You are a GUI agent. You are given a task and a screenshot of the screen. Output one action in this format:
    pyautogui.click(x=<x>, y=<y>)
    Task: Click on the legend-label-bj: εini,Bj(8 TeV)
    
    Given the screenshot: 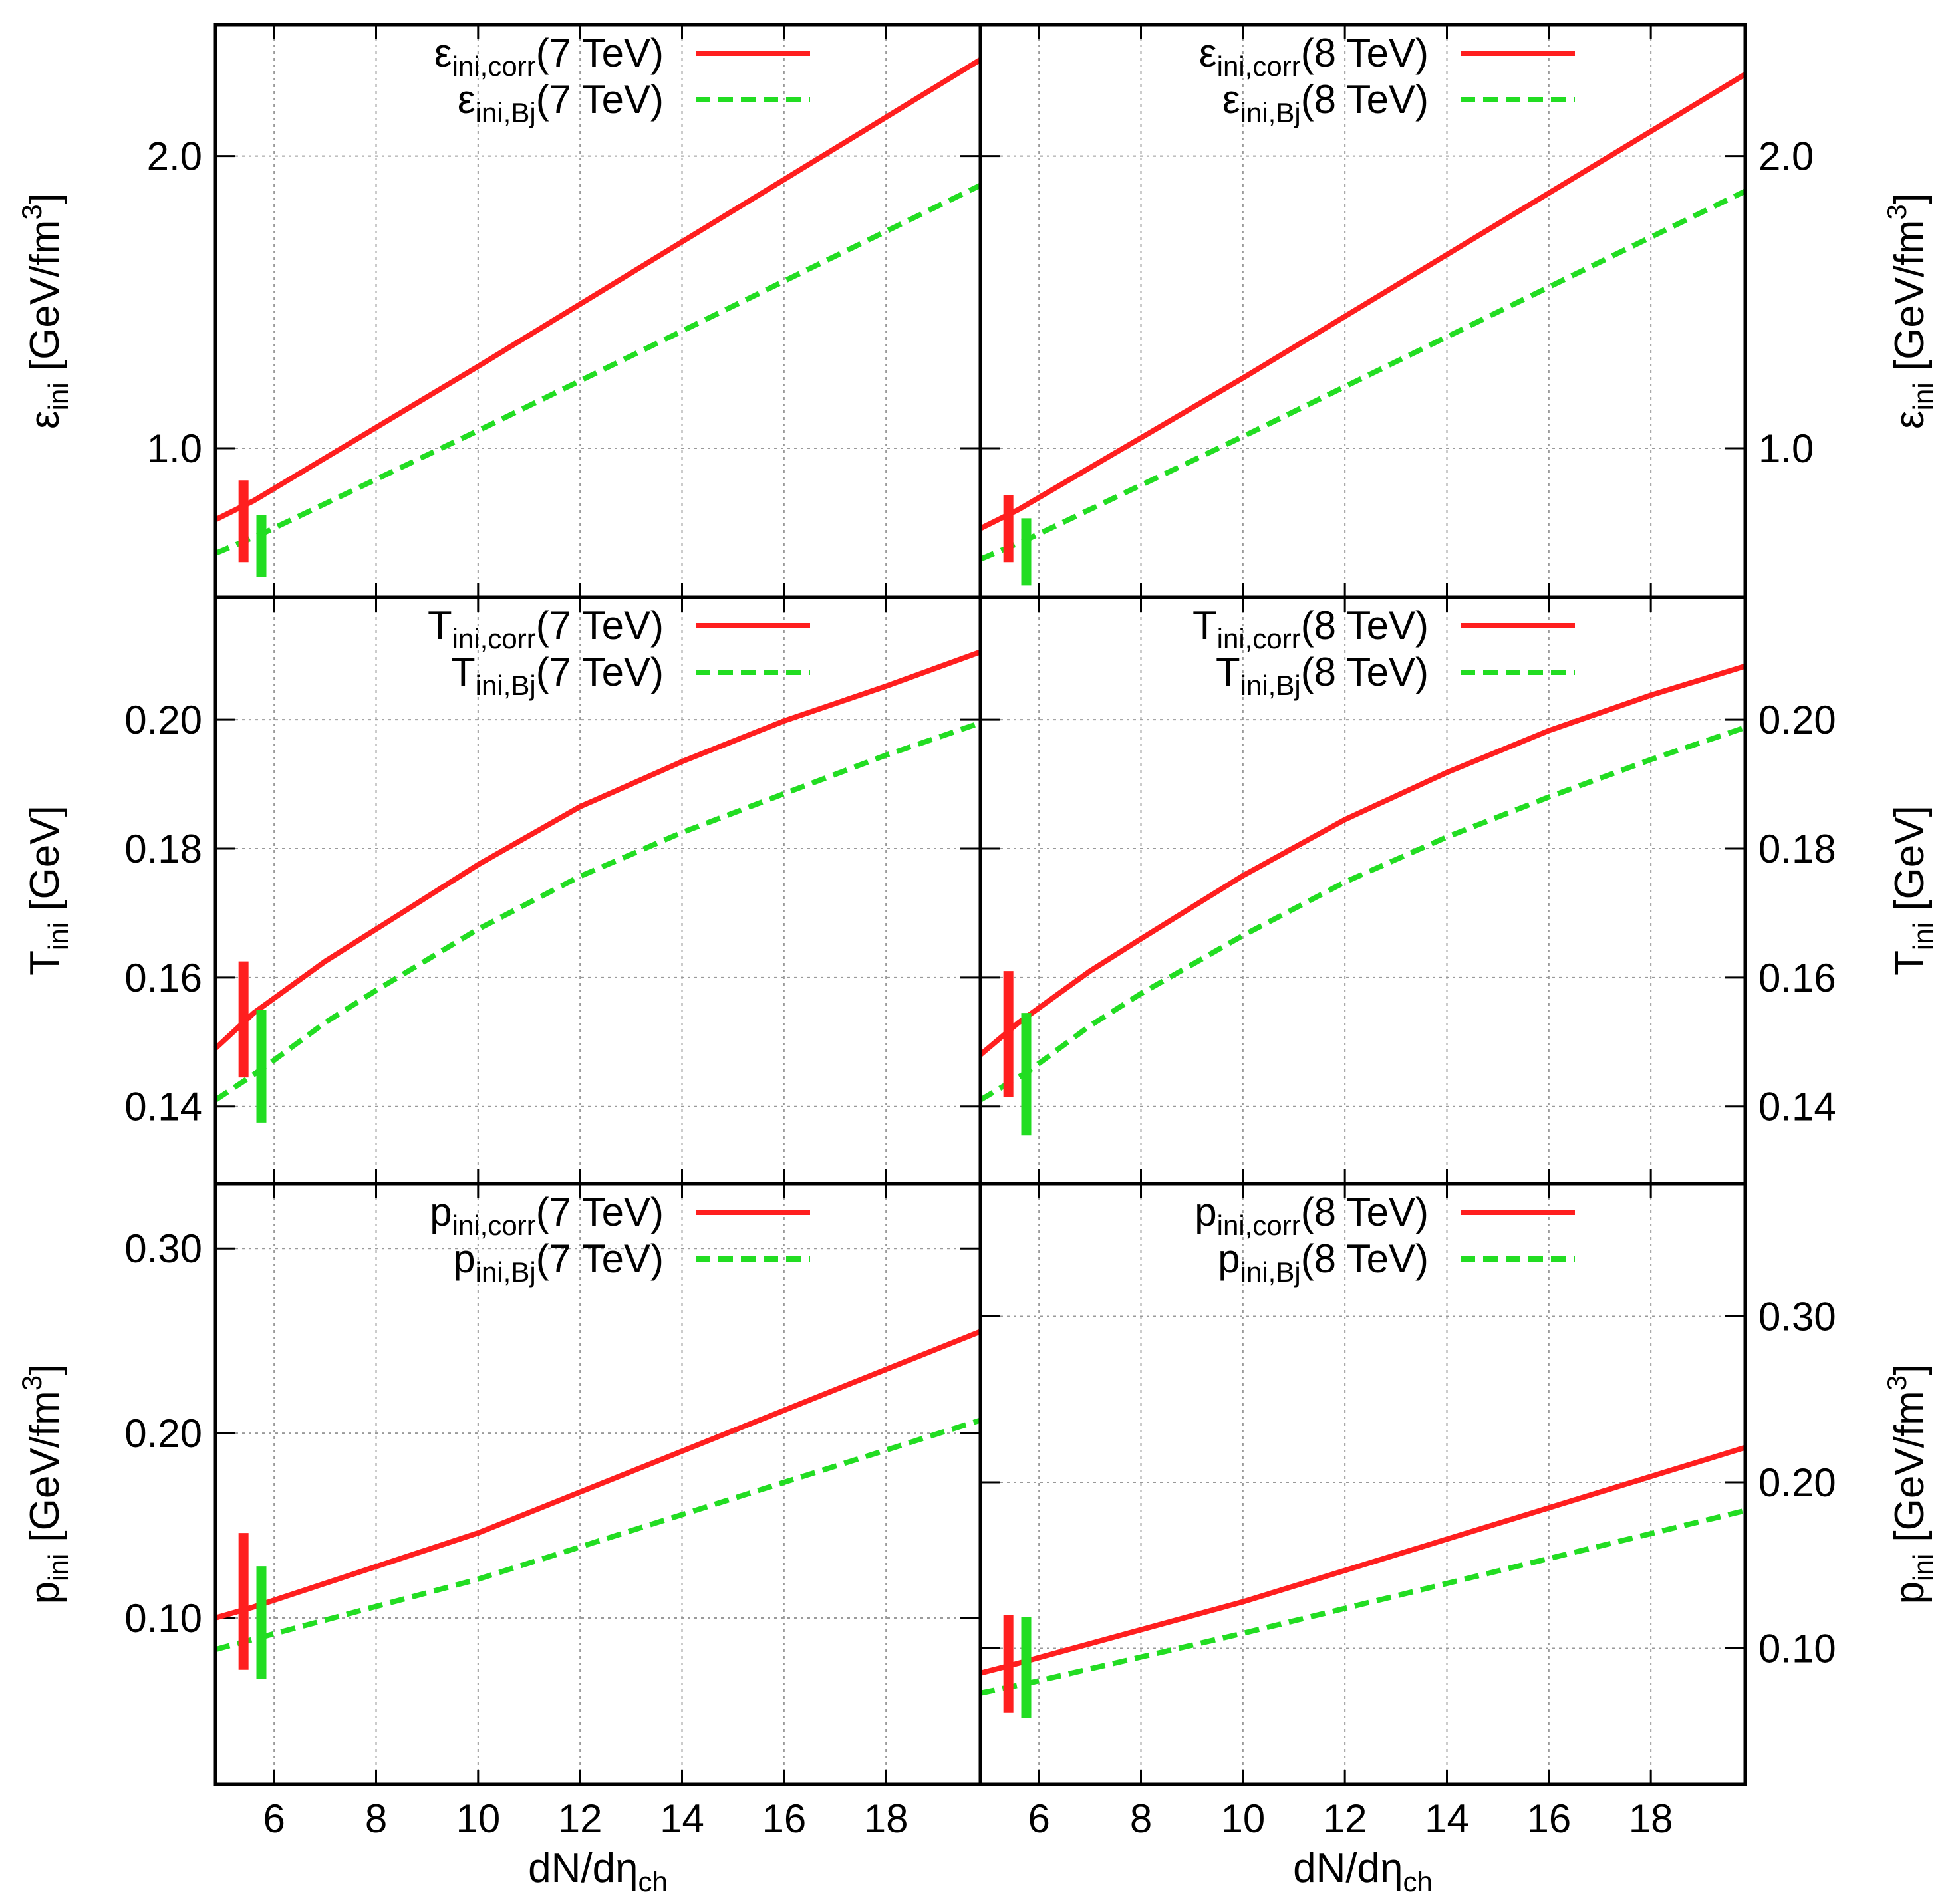 What is the action you would take?
    pyautogui.click(x=1326, y=102)
    